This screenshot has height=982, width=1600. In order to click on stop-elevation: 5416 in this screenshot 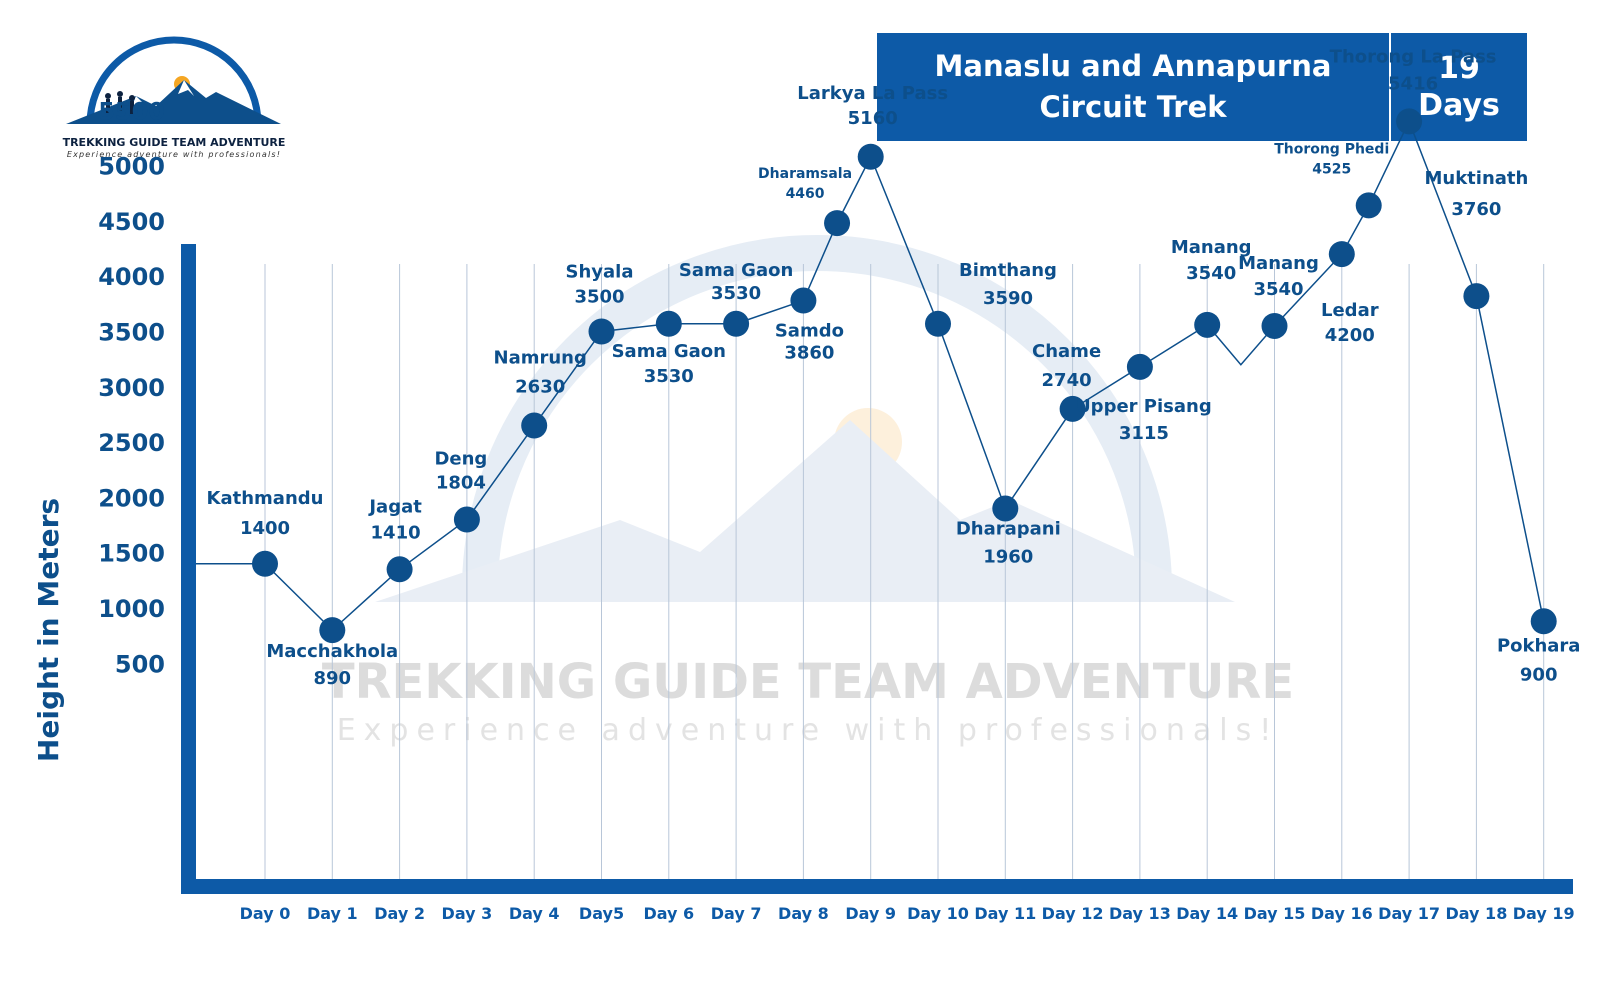, I will do `click(1413, 83)`.